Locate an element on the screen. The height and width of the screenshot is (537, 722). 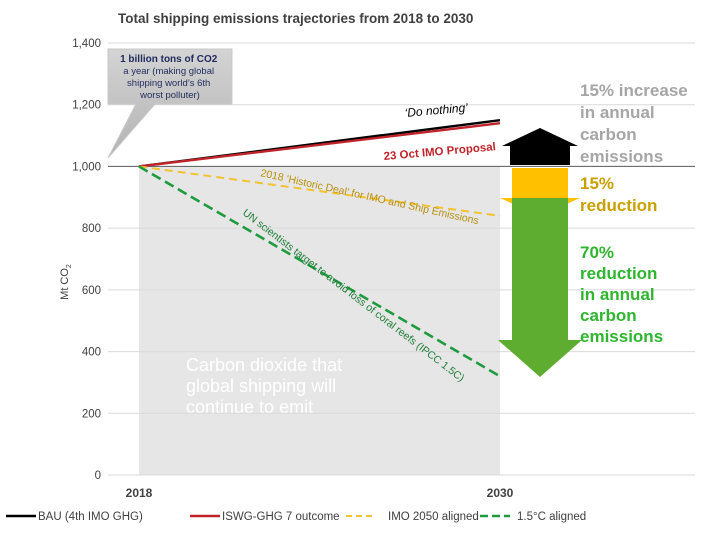
increase-text: 15% increase in annual carbon emissions is located at coordinates (636, 123).